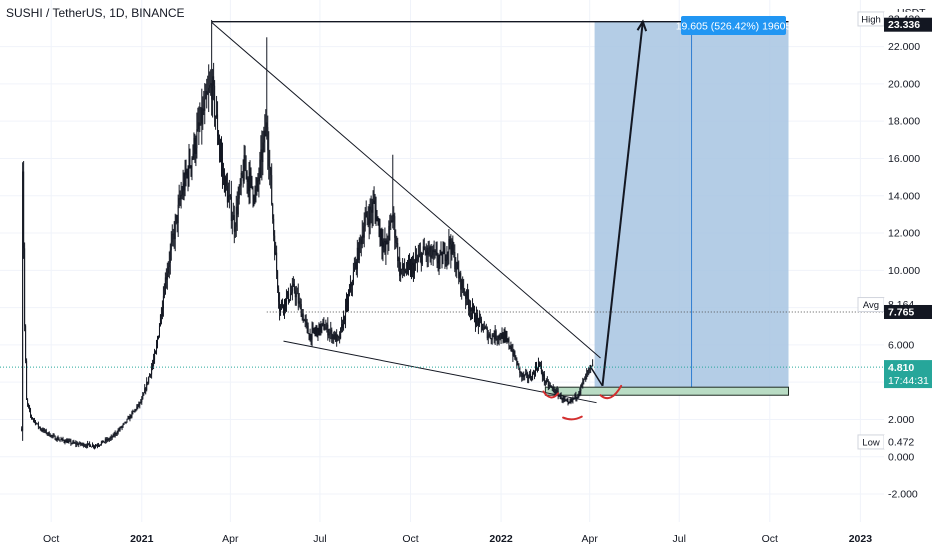 This screenshot has height=550, width=932. I want to click on y-tick-label: 12.000, so click(904, 234).